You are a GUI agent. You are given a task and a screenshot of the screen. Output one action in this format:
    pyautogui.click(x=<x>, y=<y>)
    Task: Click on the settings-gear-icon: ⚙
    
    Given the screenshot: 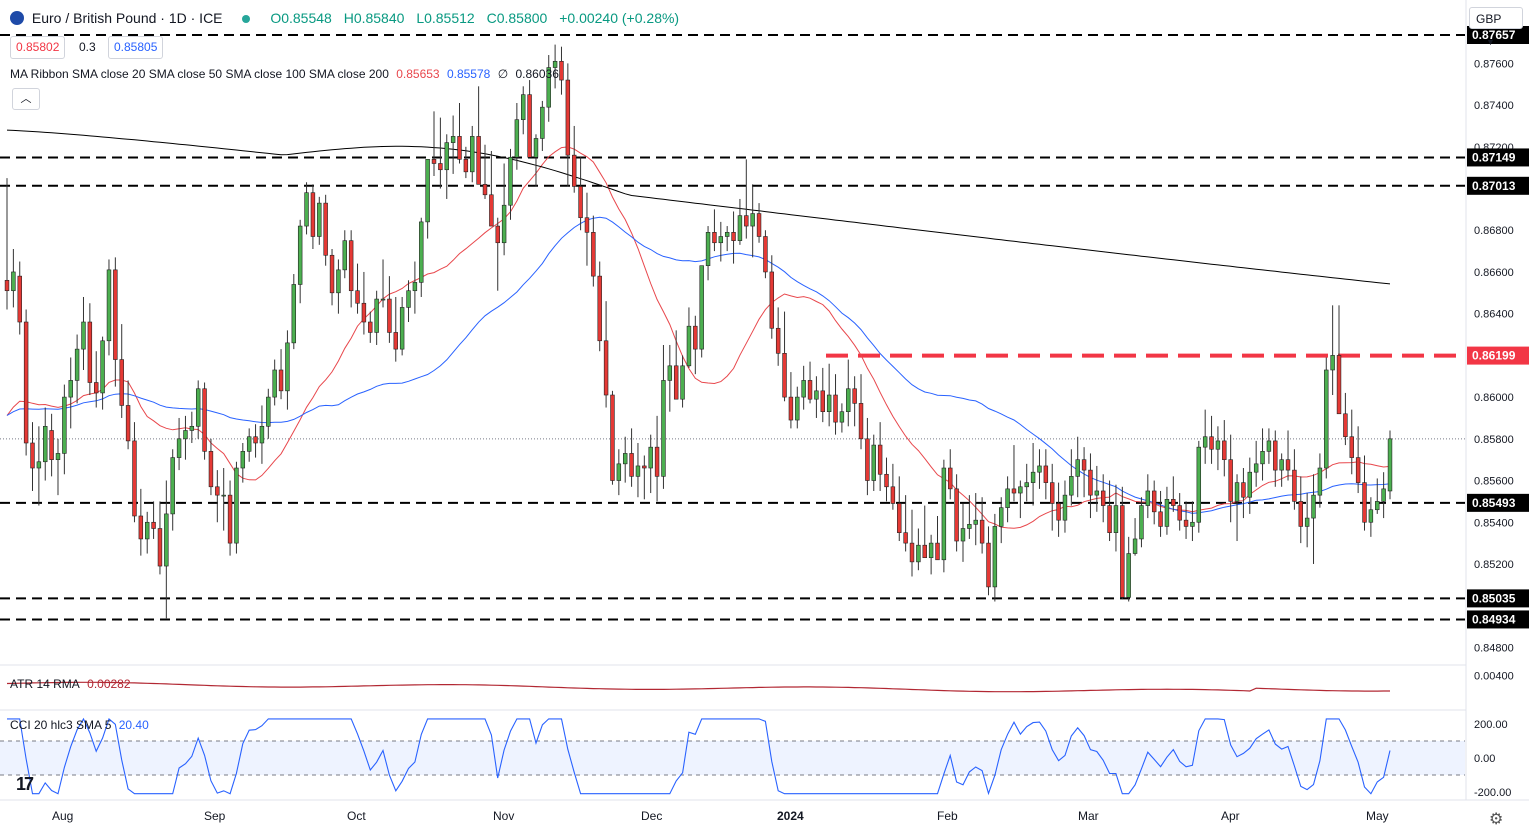 What is the action you would take?
    pyautogui.click(x=1496, y=819)
    